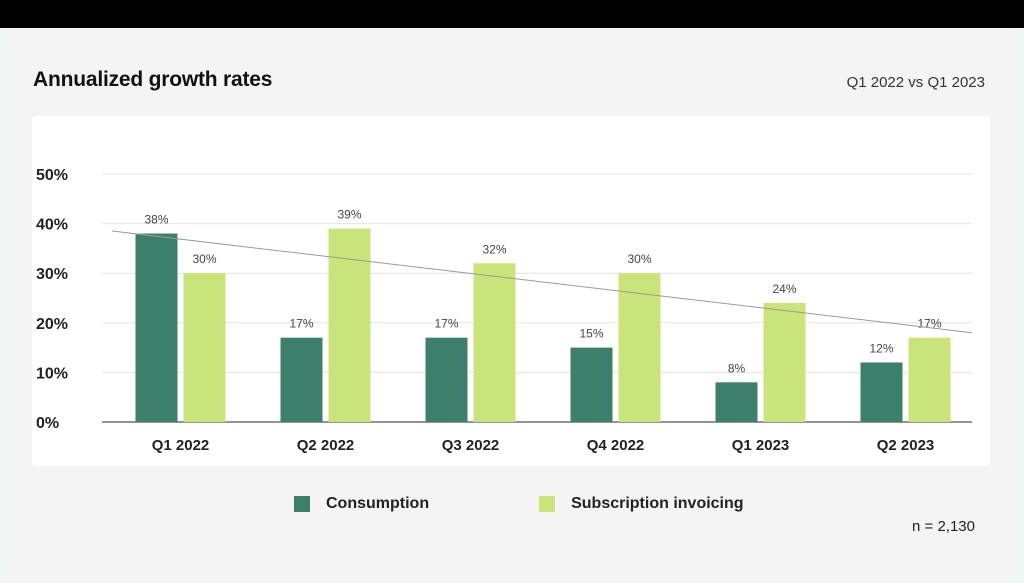  Describe the element at coordinates (471, 445) in the screenshot. I see `x-tick-label-2: Q3 2022` at that location.